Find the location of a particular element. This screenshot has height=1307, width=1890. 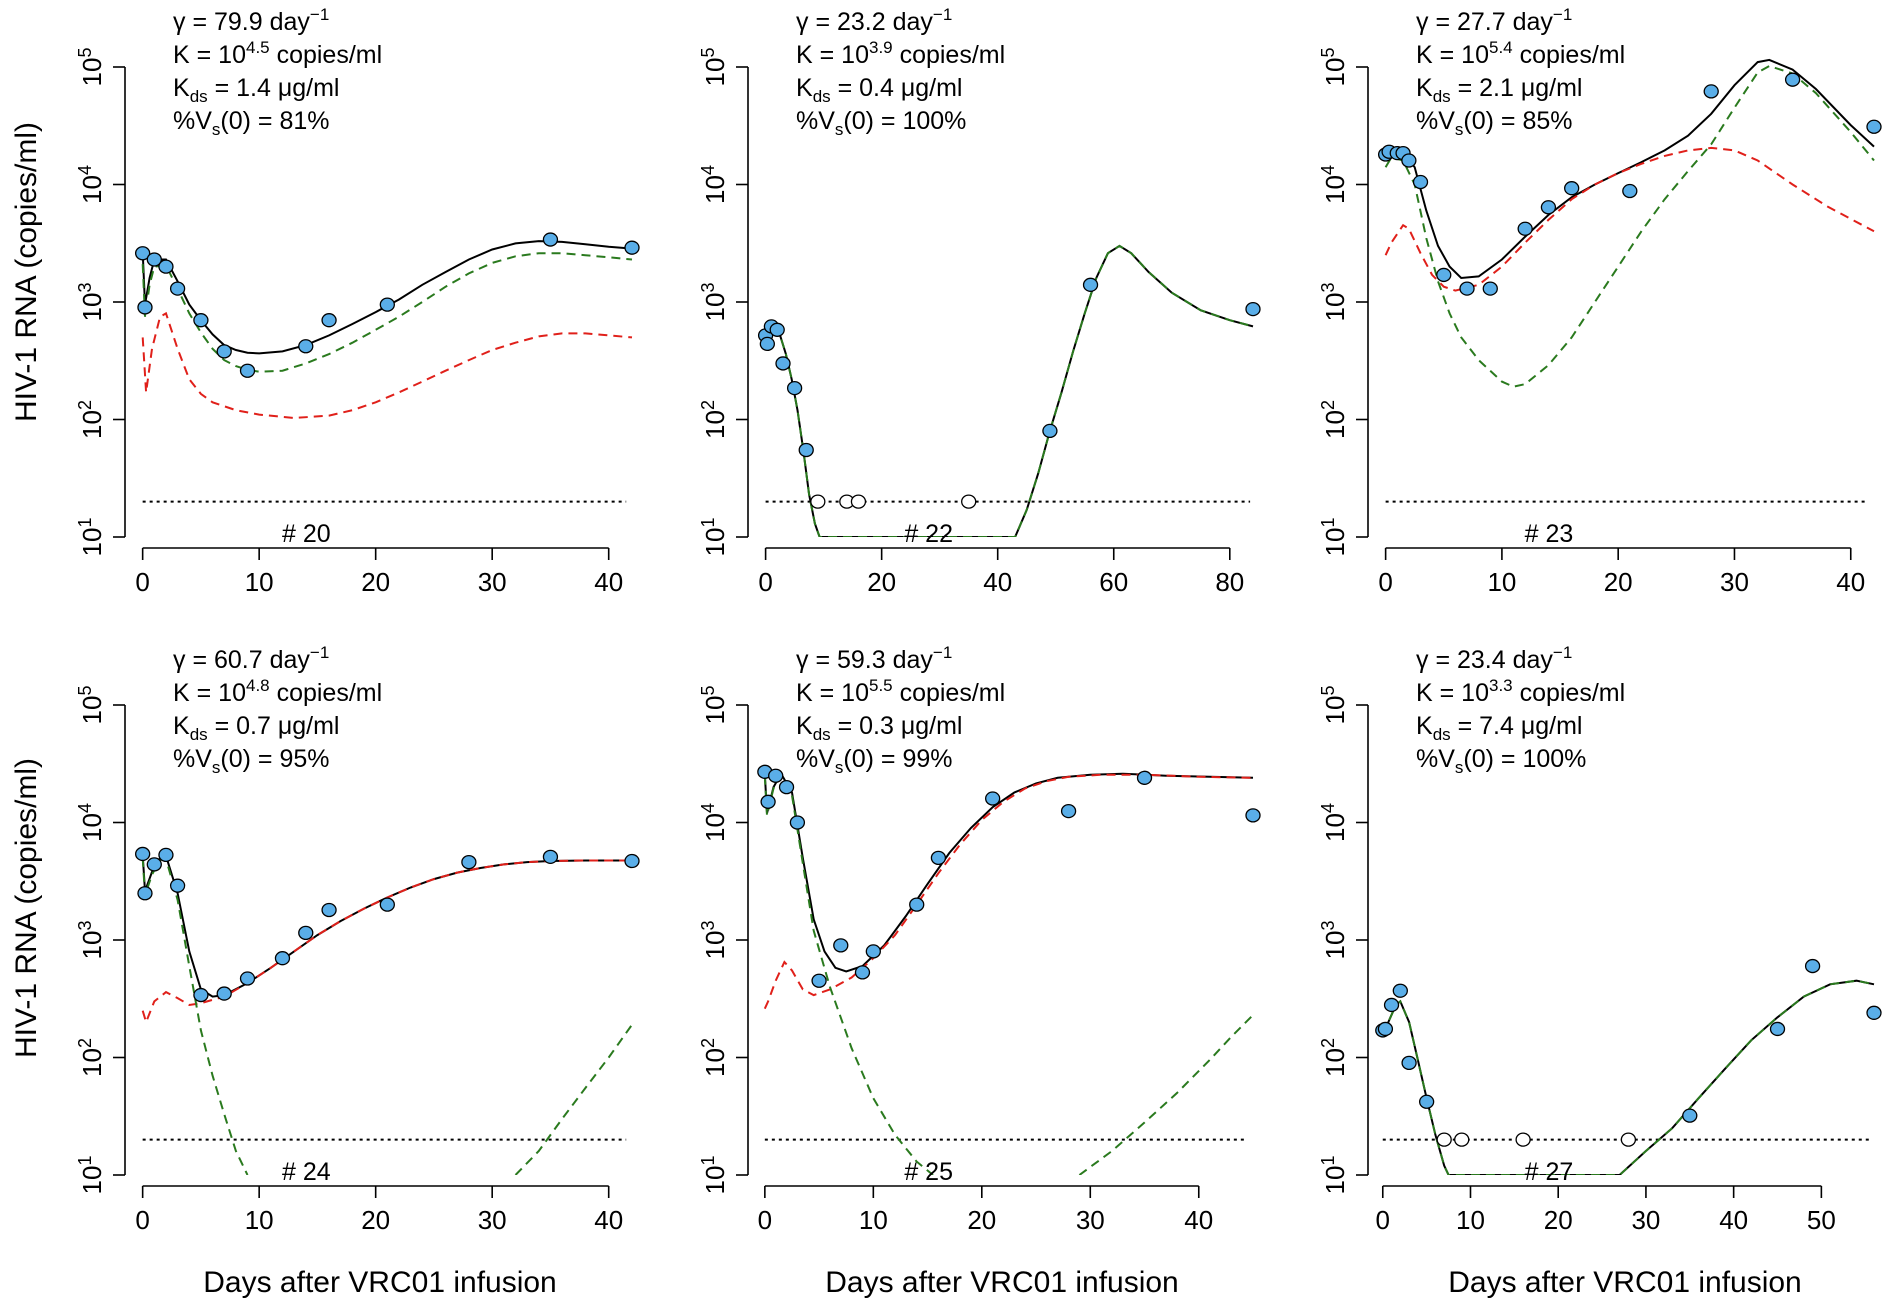

k-param: K = 105.4 copies/ml is located at coordinates (1520, 53).